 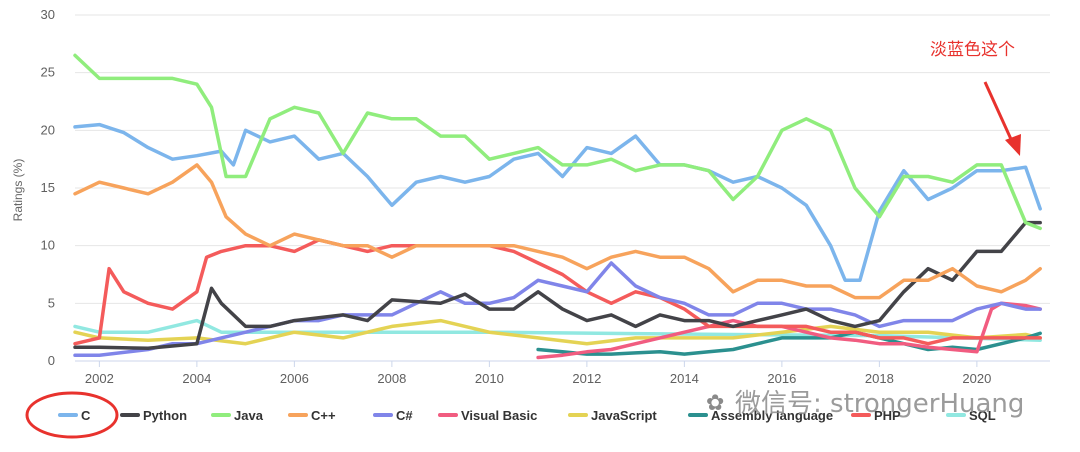 I want to click on legend-item-javascript: JavaScript, so click(x=612, y=415).